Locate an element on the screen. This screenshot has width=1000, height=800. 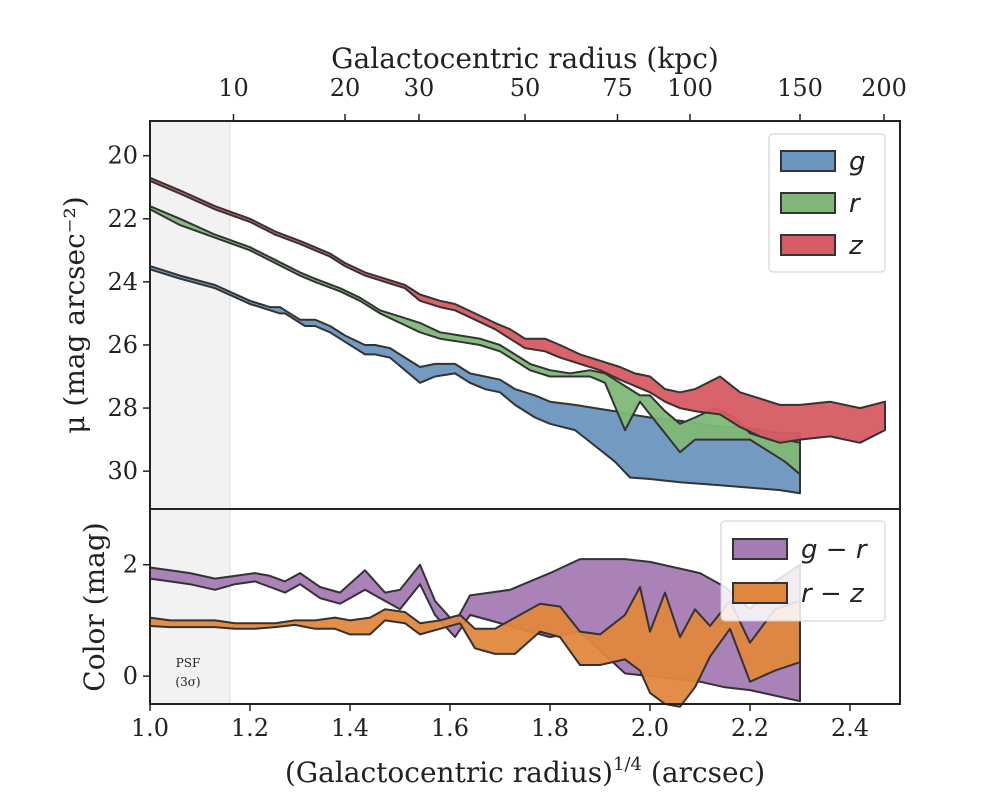
legend-swatch-color-g-r is located at coordinates (760, 549).